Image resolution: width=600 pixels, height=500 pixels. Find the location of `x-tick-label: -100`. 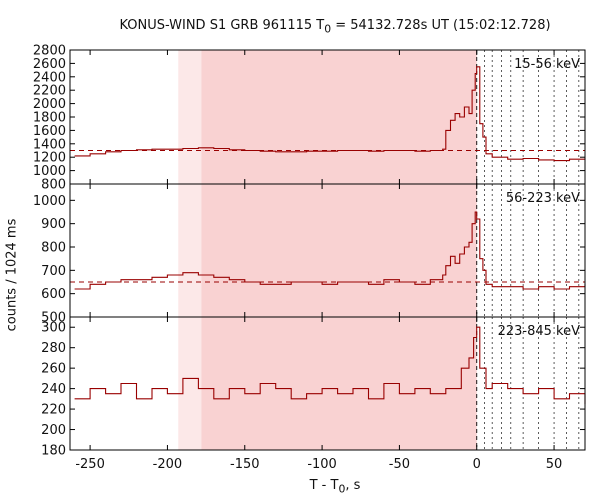

x-tick-label: -100 is located at coordinates (322, 464).